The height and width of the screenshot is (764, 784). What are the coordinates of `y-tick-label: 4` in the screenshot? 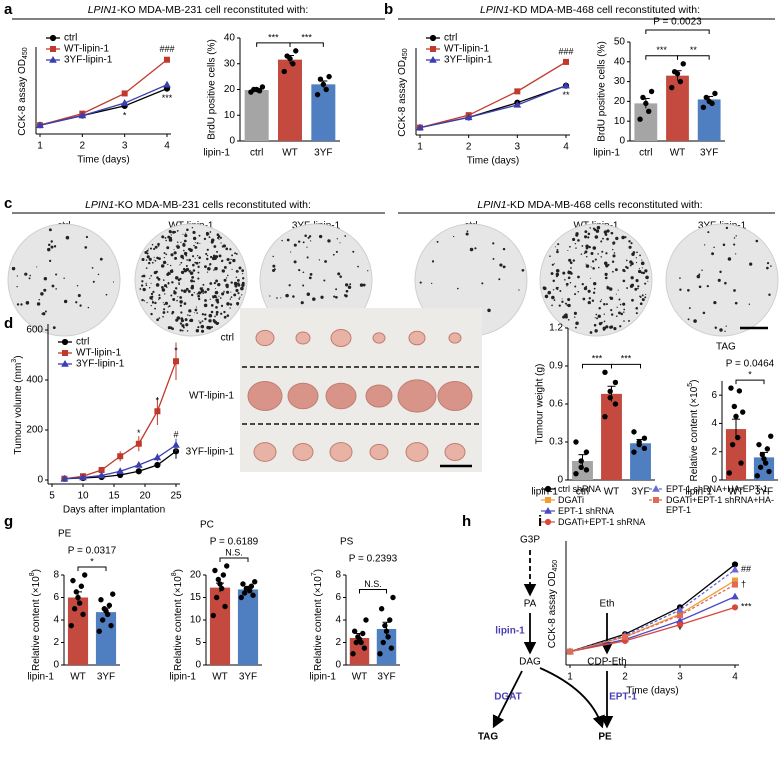 It's located at (338, 620).